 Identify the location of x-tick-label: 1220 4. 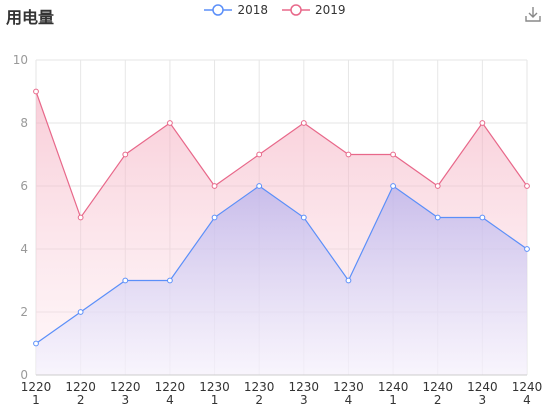
(170, 393).